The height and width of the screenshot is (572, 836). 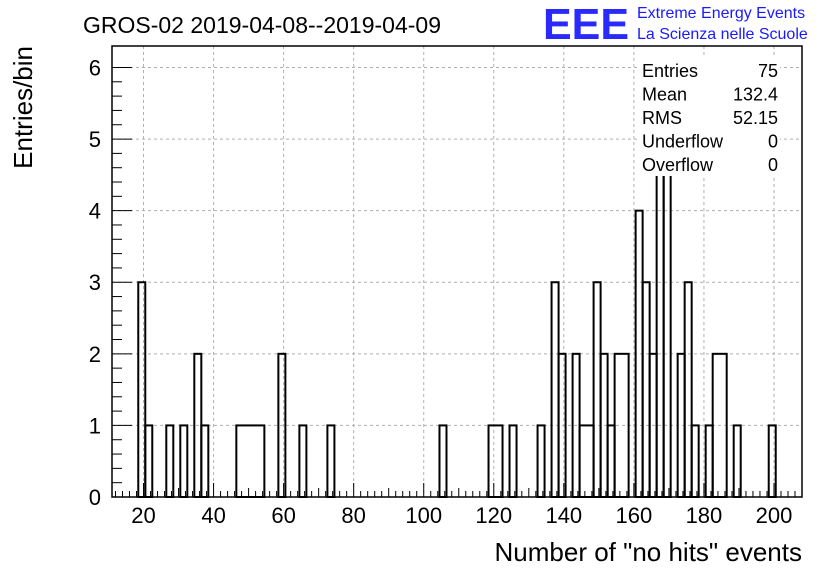 I want to click on x-tick-label-180: 180, so click(x=704, y=515).